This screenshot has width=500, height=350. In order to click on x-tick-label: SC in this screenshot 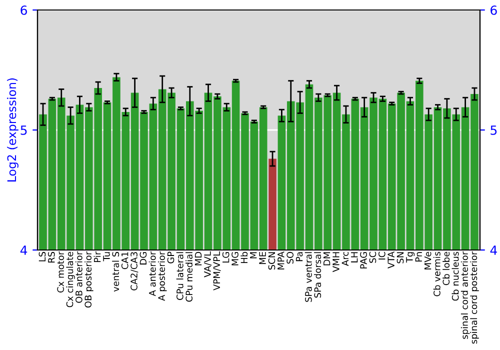, I will do `click(372, 257)`.